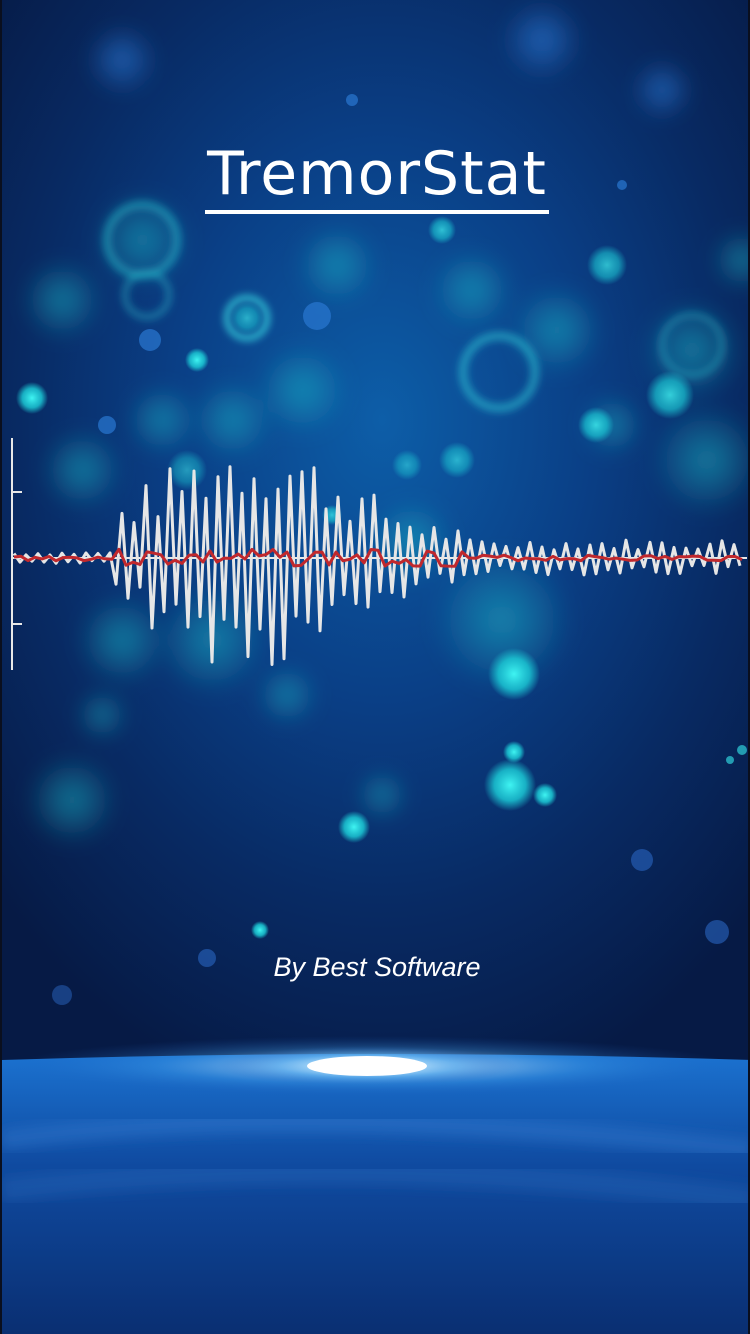 This screenshot has width=750, height=1334. I want to click on byline-text: By Best Software, so click(377, 967).